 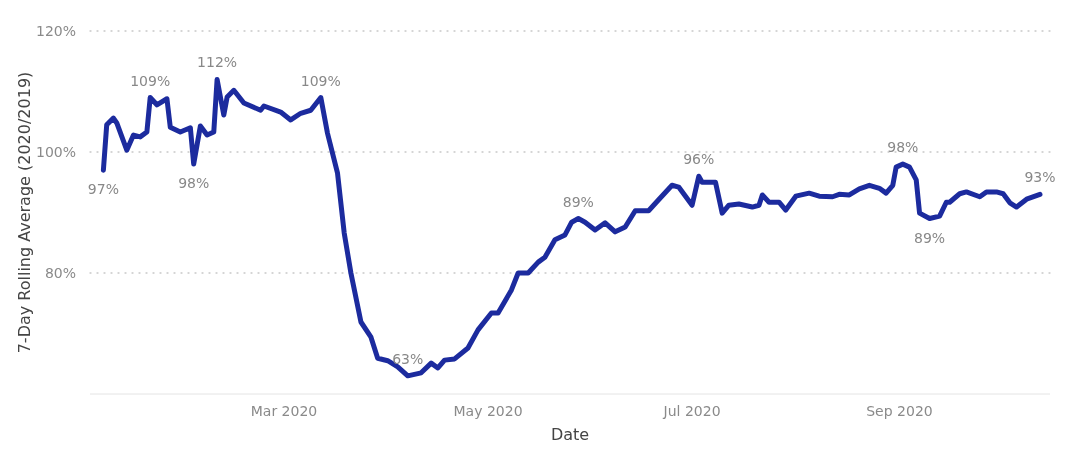 I want to click on x-axis-title: Date, so click(x=570, y=434).